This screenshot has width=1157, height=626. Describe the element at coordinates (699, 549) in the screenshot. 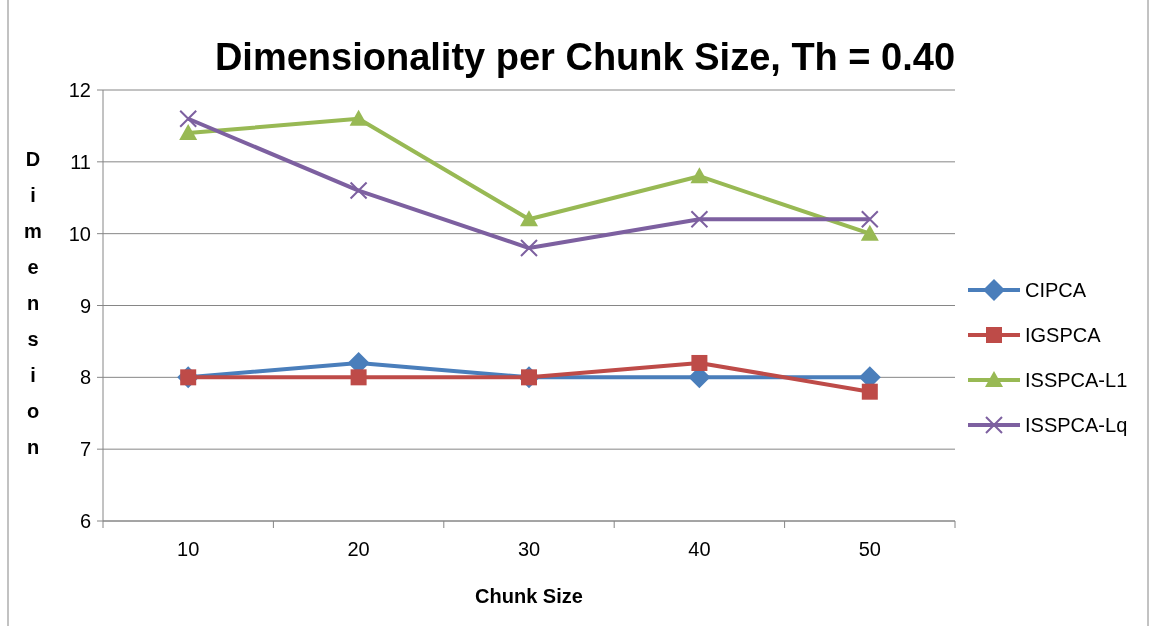

I see `x-tick-label: 40` at that location.